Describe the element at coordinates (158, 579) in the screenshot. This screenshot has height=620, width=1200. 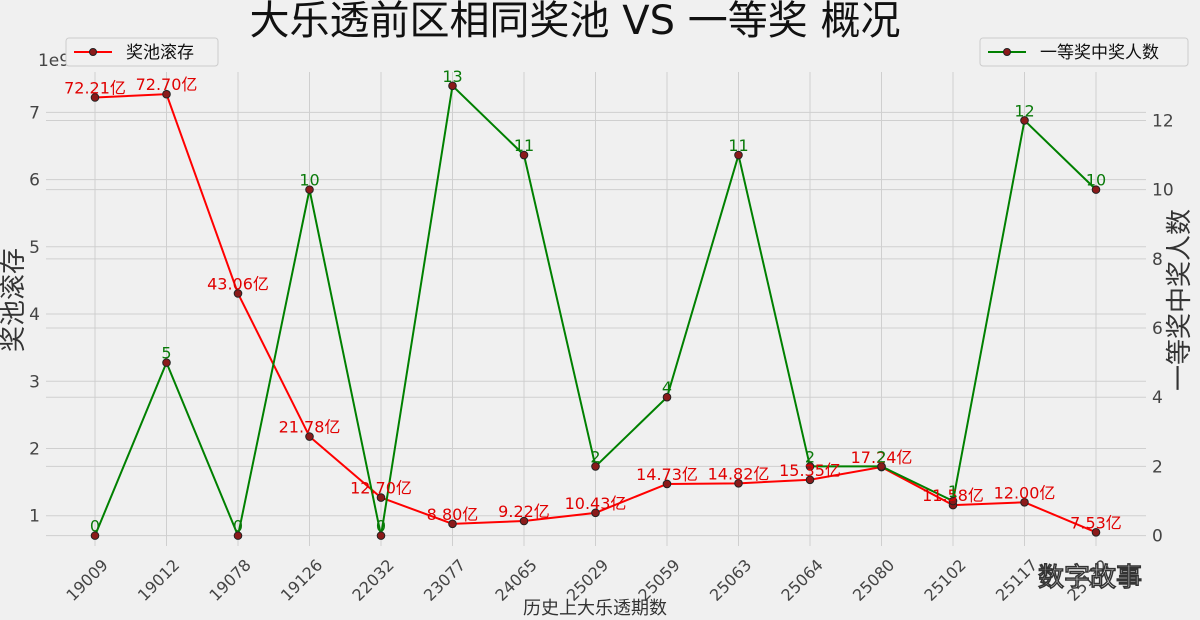
I see `x-tick-label: 19012` at that location.